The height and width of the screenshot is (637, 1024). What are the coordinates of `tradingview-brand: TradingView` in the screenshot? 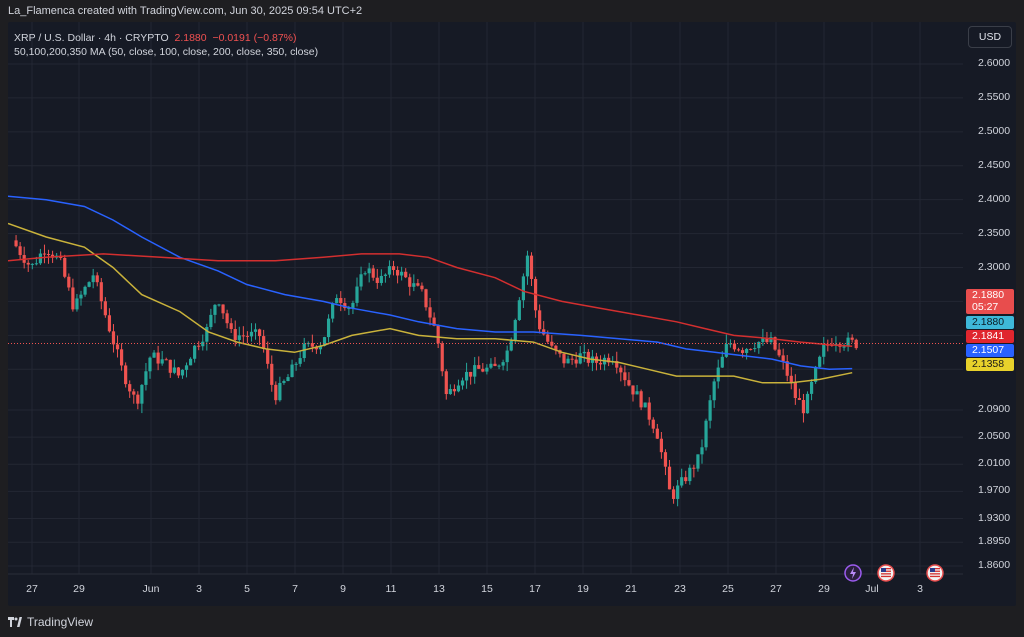 It's located at (50, 622).